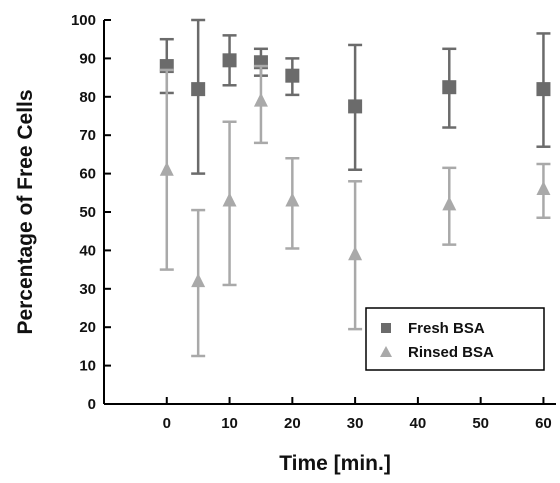 The width and height of the screenshot is (560, 483). Describe the element at coordinates (87, 212) in the screenshot. I see `y-tick-label: 50` at that location.